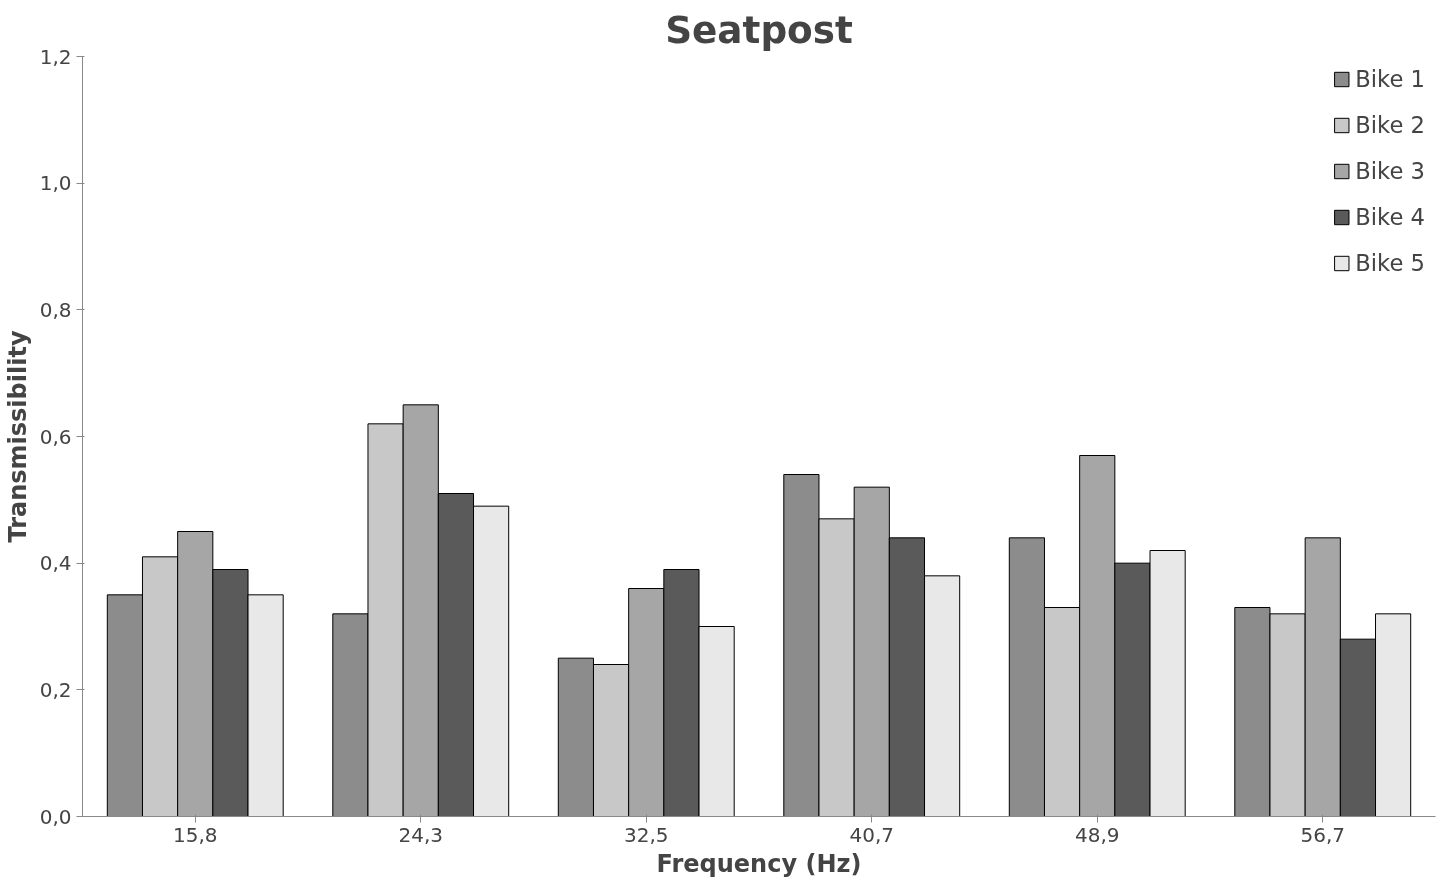 This screenshot has height=889, width=1447. What do you see at coordinates (1390, 79) in the screenshot?
I see `legend-label: Bike 1` at bounding box center [1390, 79].